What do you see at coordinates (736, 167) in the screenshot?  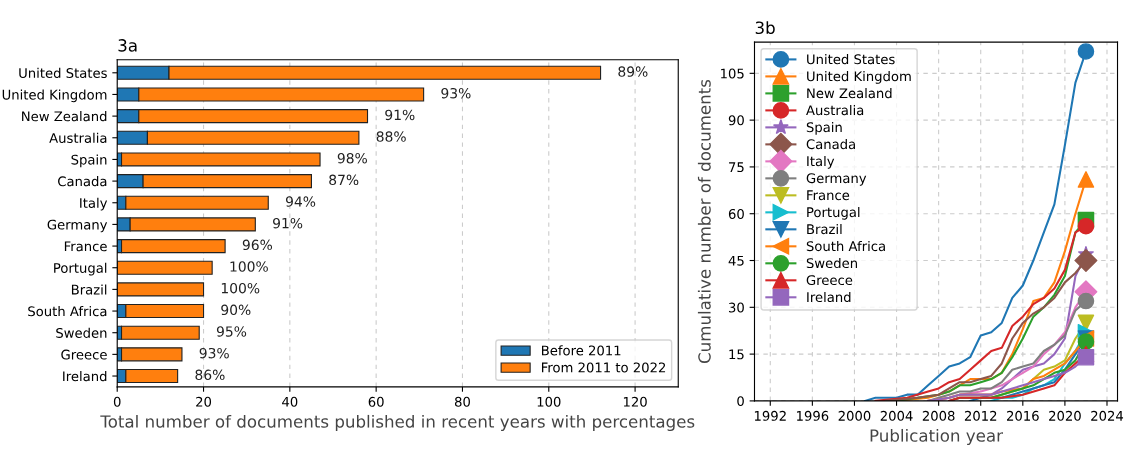 I see `y-tick-label: 75` at bounding box center [736, 167].